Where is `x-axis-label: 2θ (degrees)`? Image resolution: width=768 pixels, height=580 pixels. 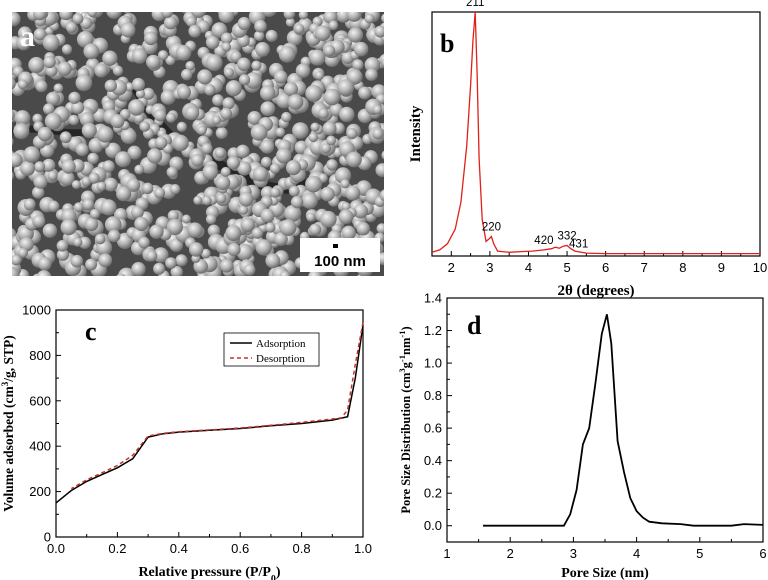
x-axis-label: 2θ (degrees) is located at coordinates (595, 291).